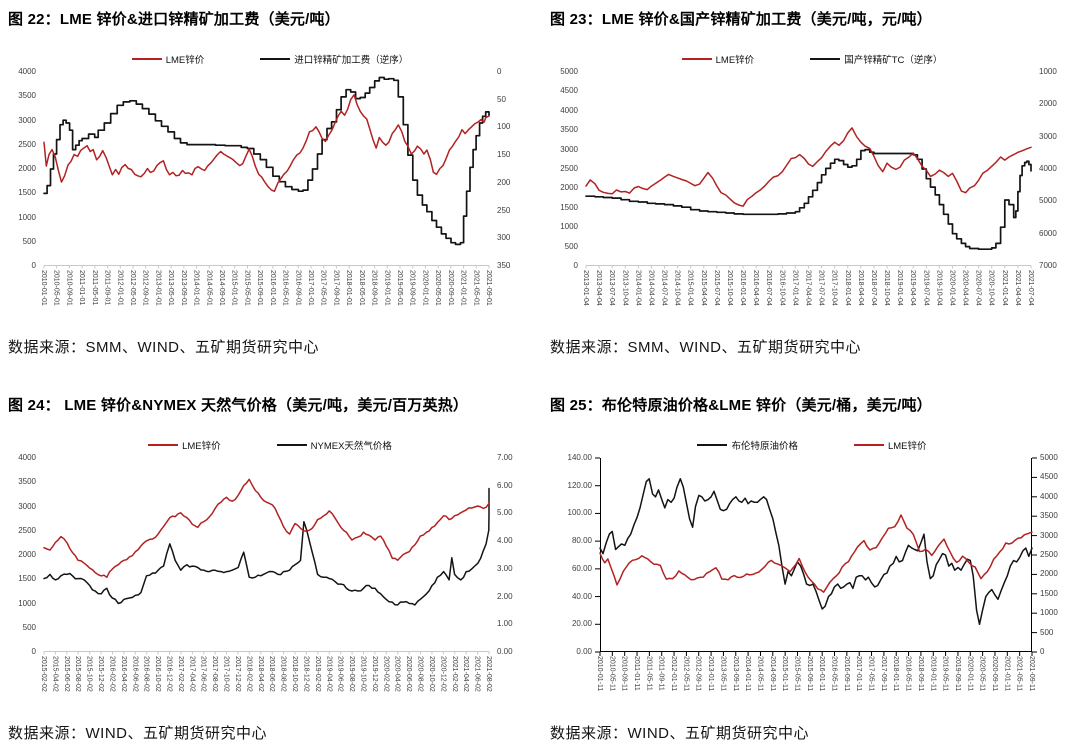 This screenshot has width=1080, height=751. What do you see at coordinates (399, 288) in the screenshot?
I see `x-axis-label: 2019-05-01` at bounding box center [399, 288].